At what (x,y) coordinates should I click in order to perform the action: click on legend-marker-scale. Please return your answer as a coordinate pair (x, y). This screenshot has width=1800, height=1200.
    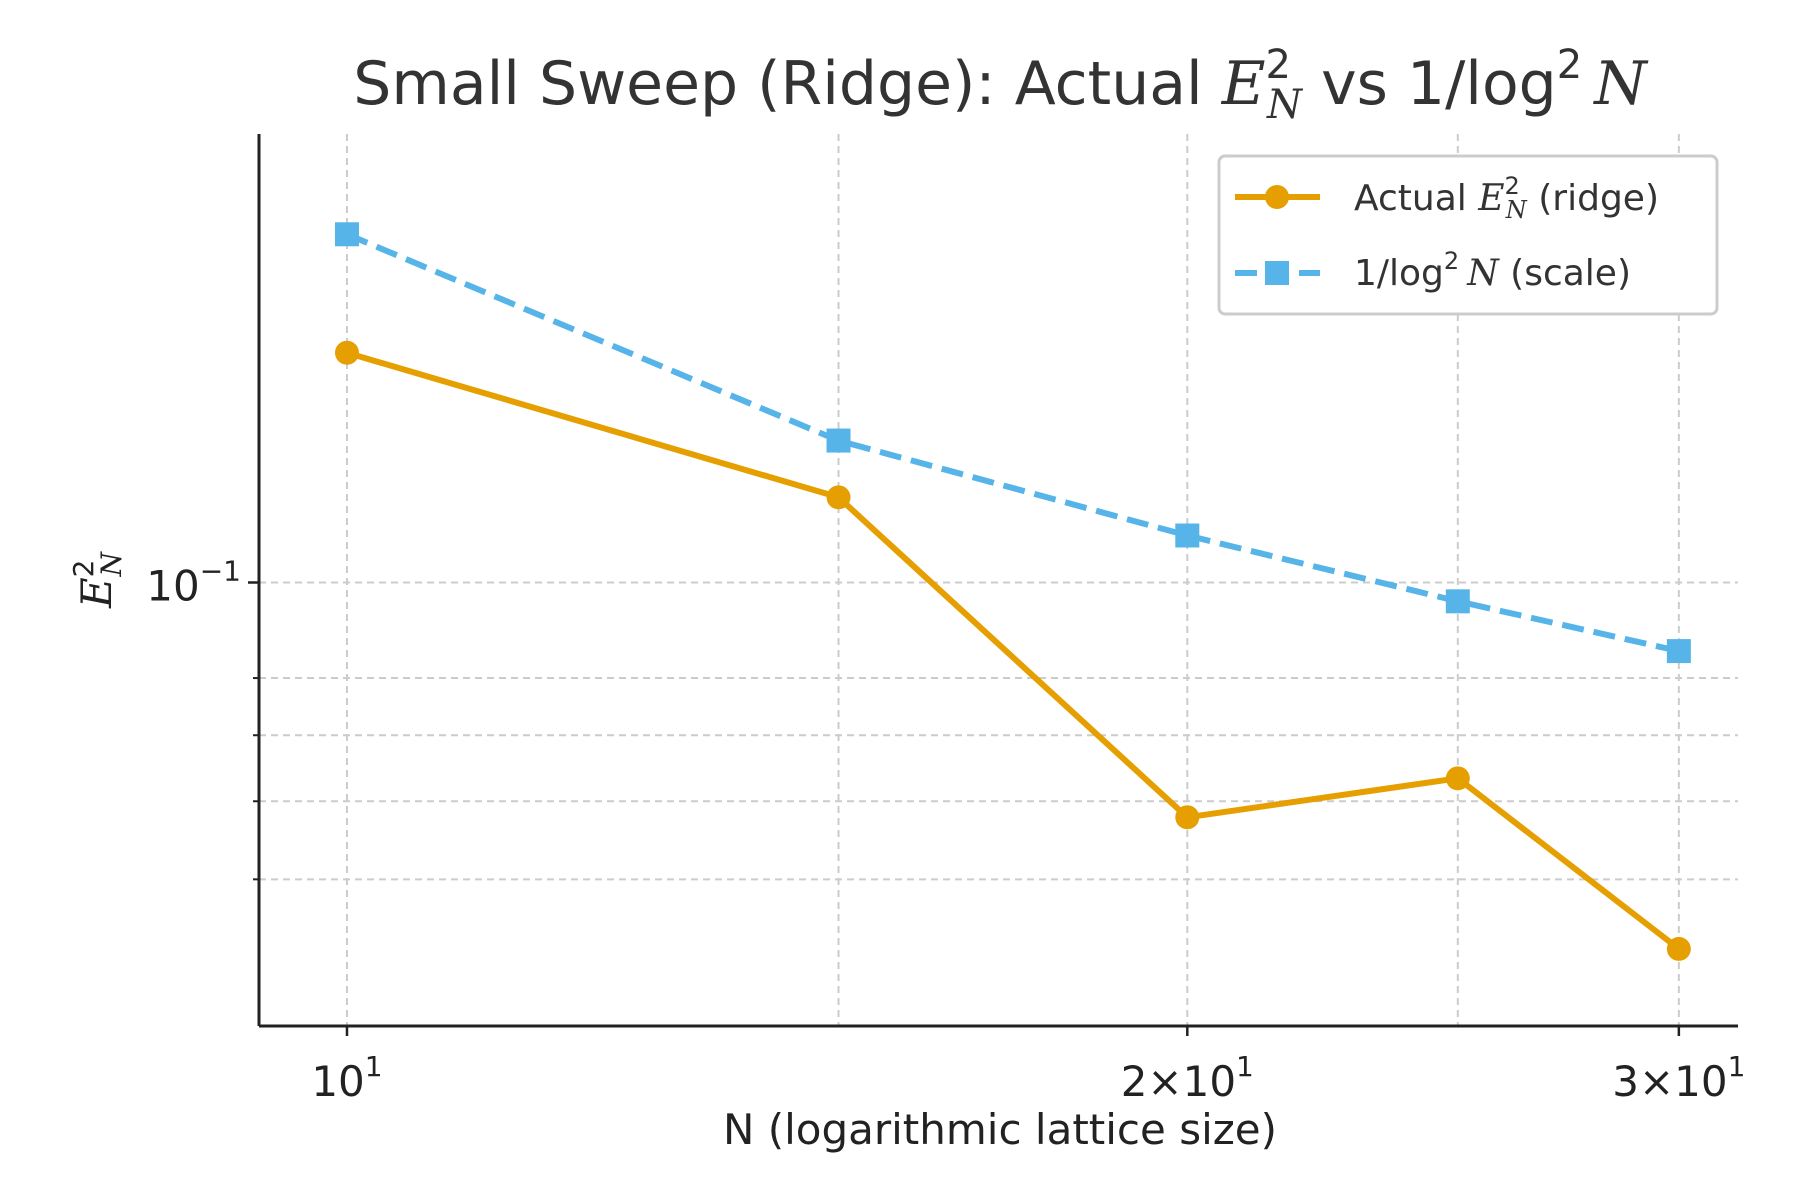
    Looking at the image, I should click on (1277, 273).